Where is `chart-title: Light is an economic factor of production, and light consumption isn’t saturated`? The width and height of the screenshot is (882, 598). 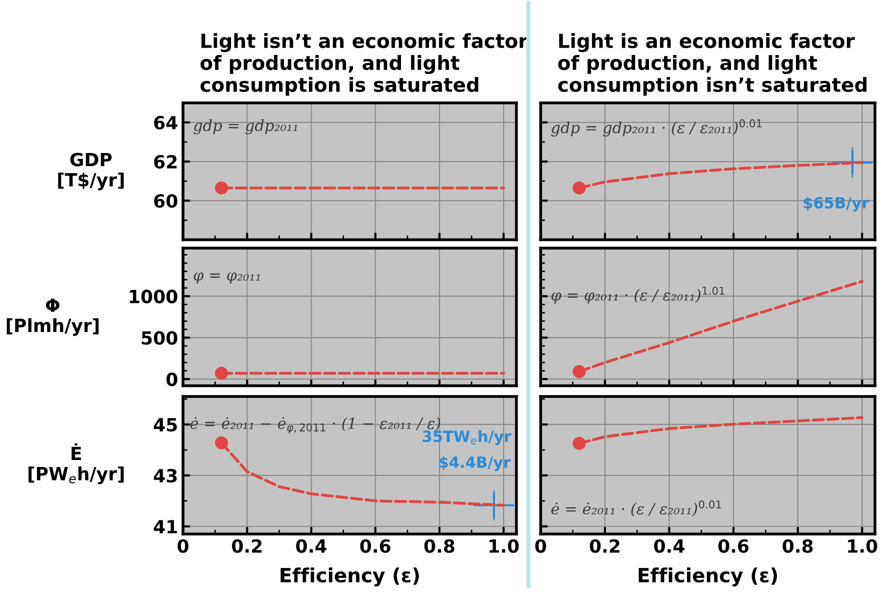 chart-title: Light is an economic factor of production, and light consumption isn’t saturated is located at coordinates (712, 64).